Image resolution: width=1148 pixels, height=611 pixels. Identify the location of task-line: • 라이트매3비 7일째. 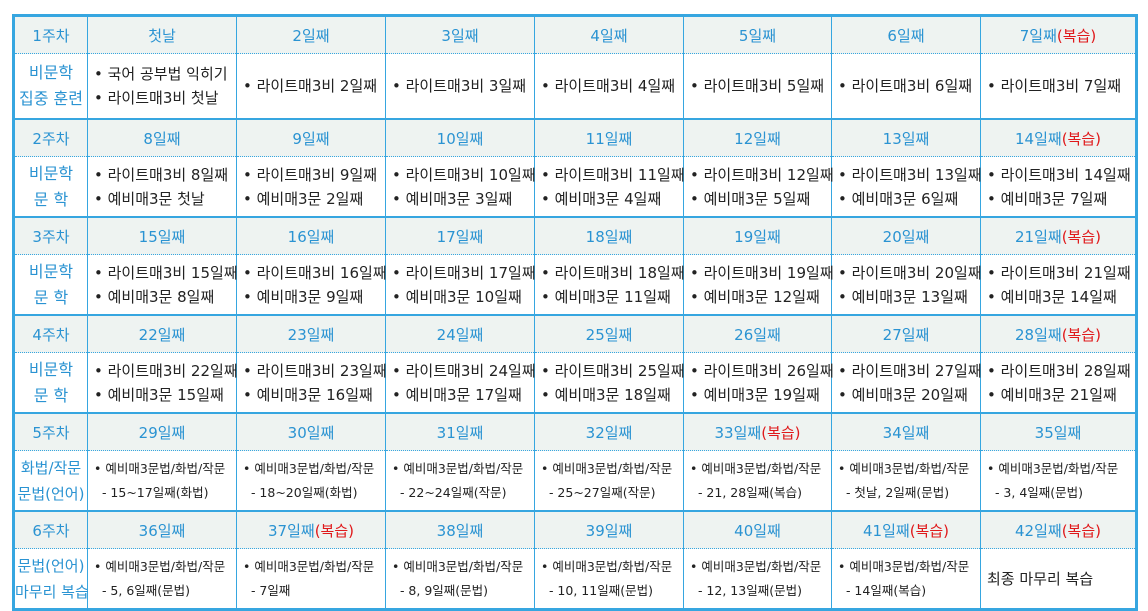
(1054, 86).